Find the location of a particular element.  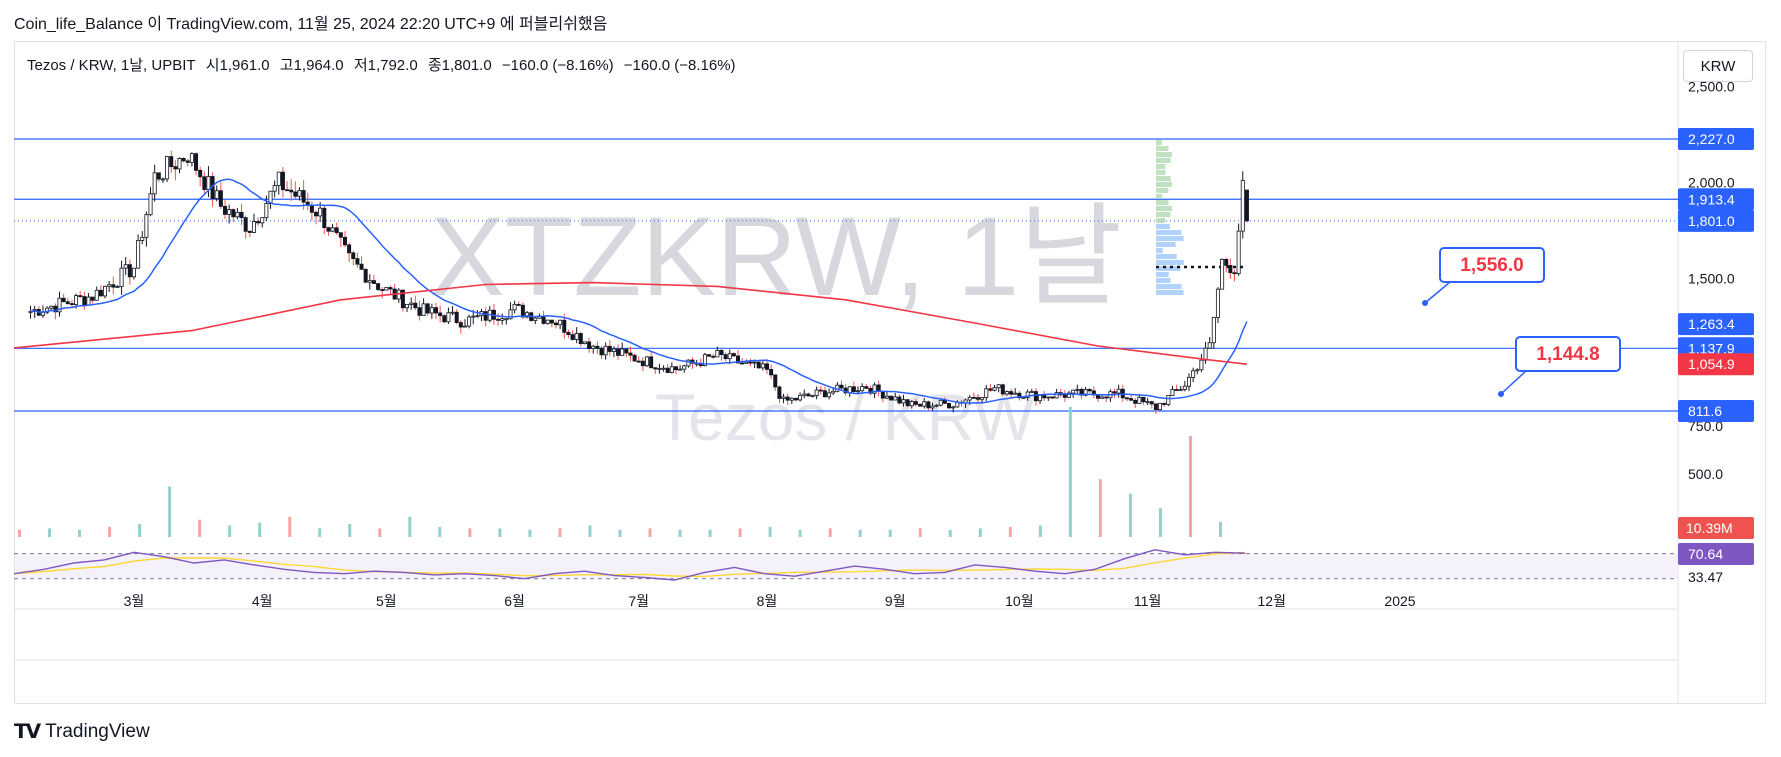

currency-button: KRW is located at coordinates (1718, 66).